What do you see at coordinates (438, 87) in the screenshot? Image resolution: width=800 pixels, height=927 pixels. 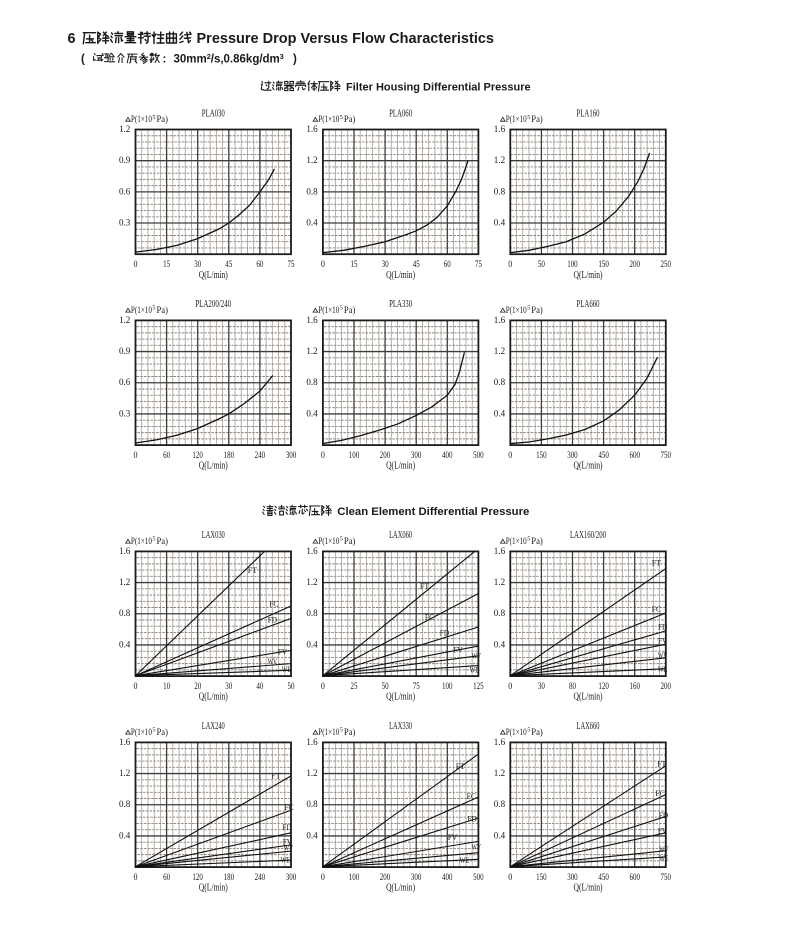 I see `svg-text:Filter Housing Differential Pr: Filter Housing Differential Pressure` at bounding box center [438, 87].